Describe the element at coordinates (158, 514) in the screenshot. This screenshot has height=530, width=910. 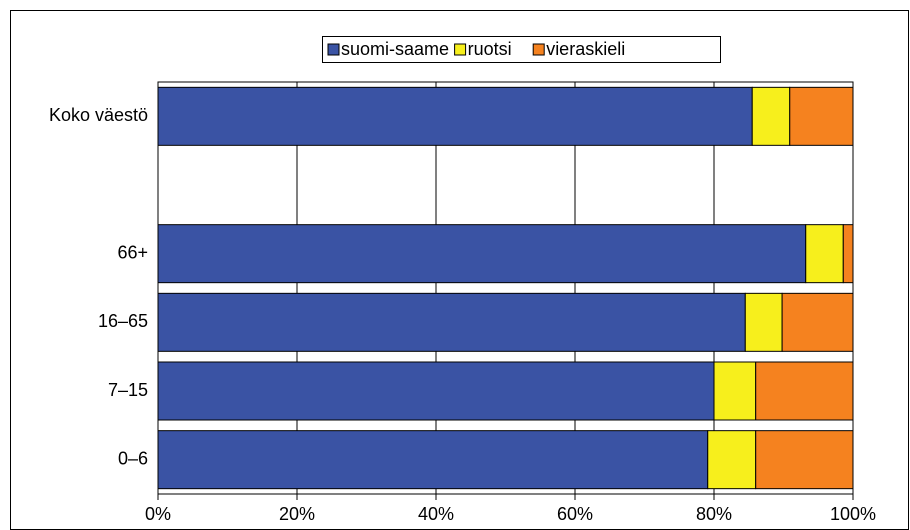
I see `x-tick-label: 0%` at that location.